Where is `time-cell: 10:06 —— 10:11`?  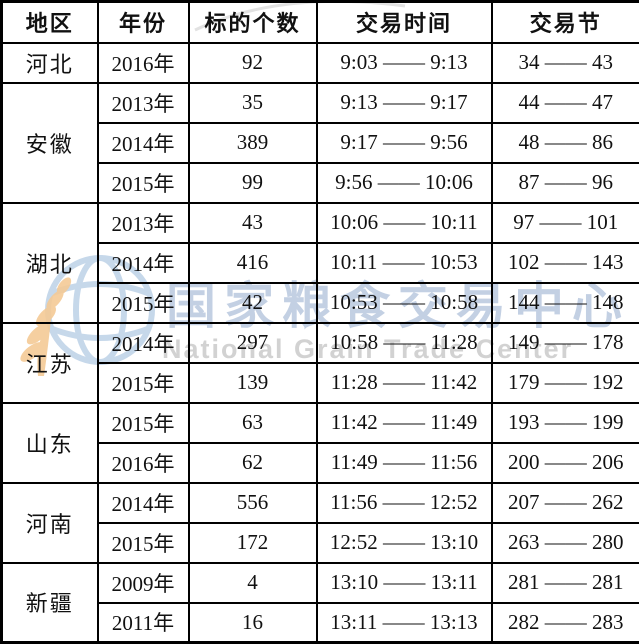
time-cell: 10:06 —— 10:11 is located at coordinates (404, 222).